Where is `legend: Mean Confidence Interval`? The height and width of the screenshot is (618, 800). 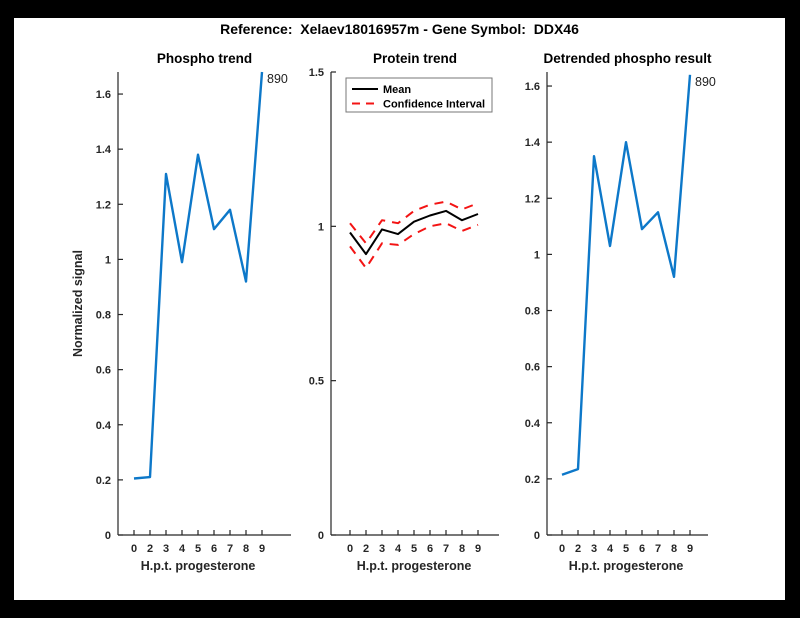 legend: Mean Confidence Interval is located at coordinates (419, 95).